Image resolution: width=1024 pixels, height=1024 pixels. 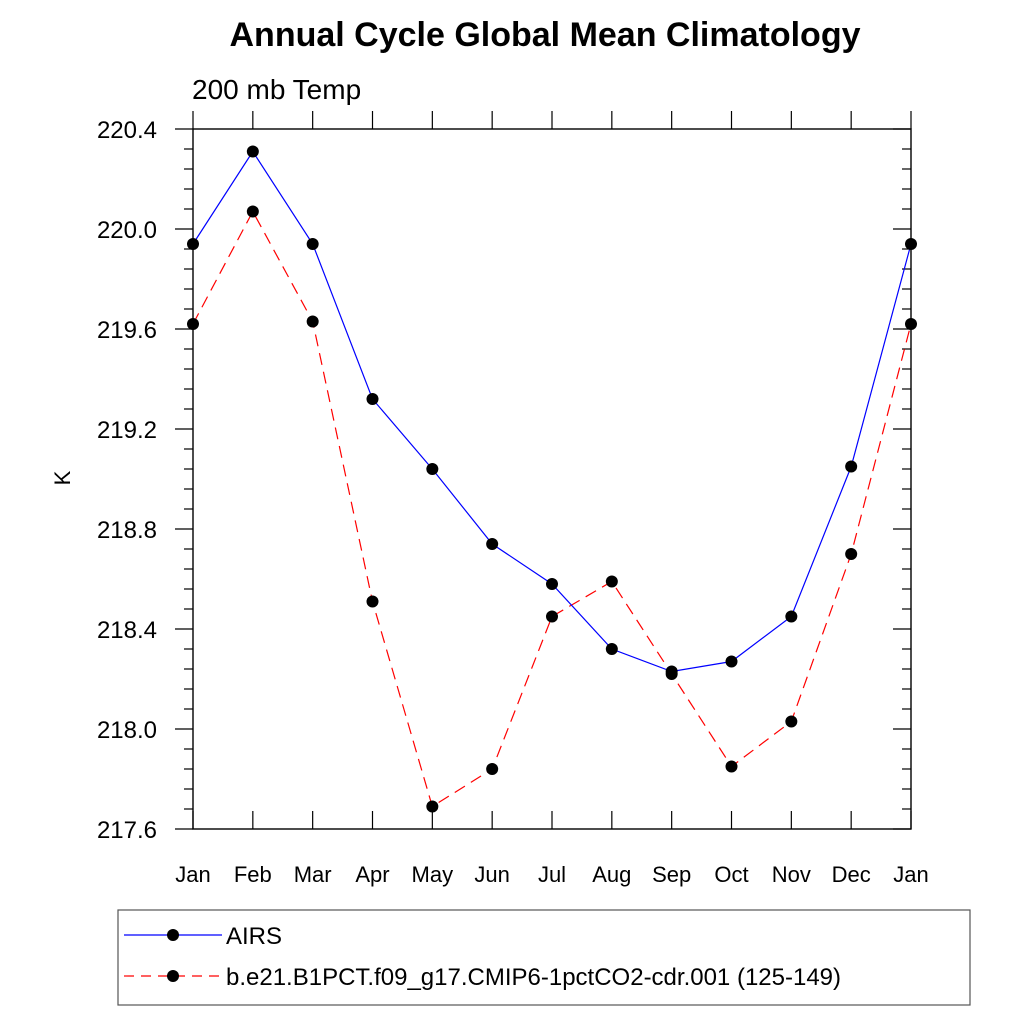 I want to click on x-tick-label: Nov, so click(x=791, y=874).